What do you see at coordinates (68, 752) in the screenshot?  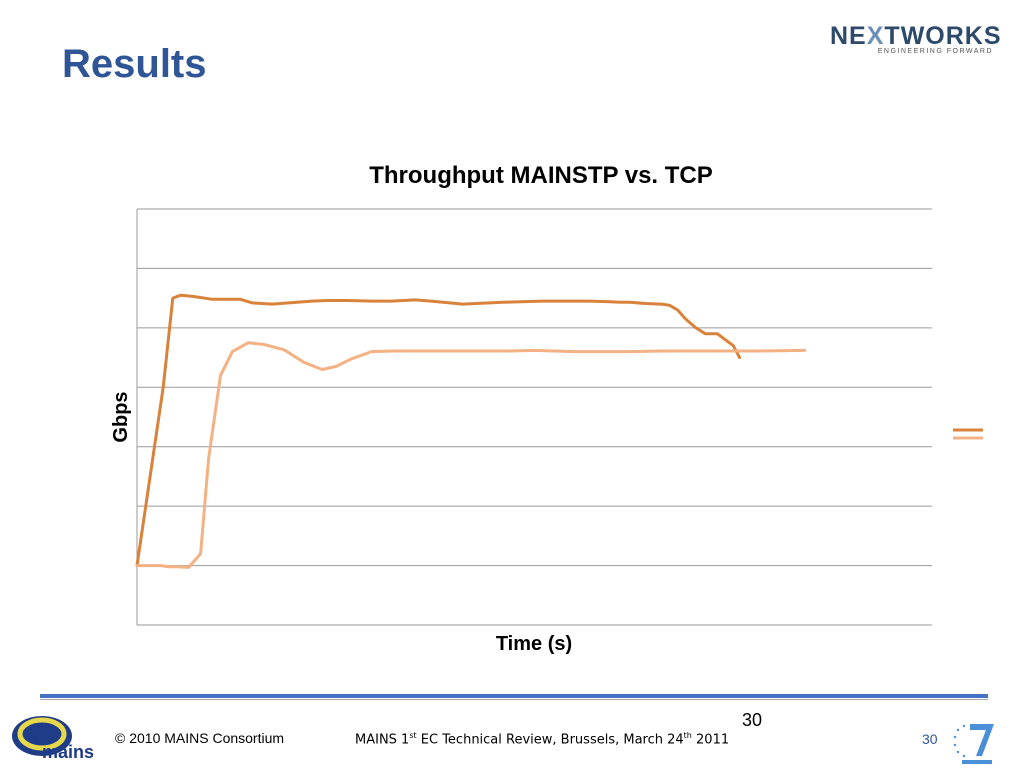 I see `mains-logo-text: mains` at bounding box center [68, 752].